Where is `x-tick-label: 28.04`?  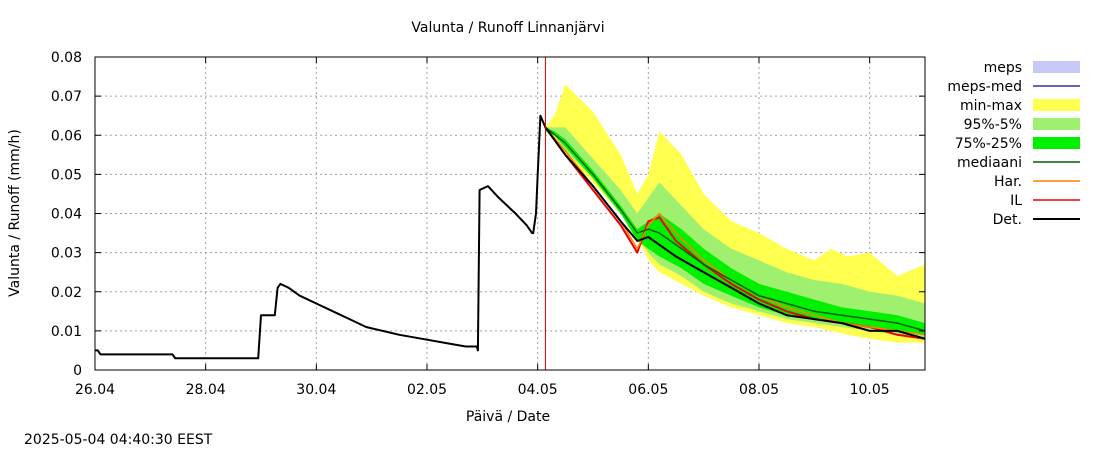
x-tick-label: 28.04 is located at coordinates (206, 390).